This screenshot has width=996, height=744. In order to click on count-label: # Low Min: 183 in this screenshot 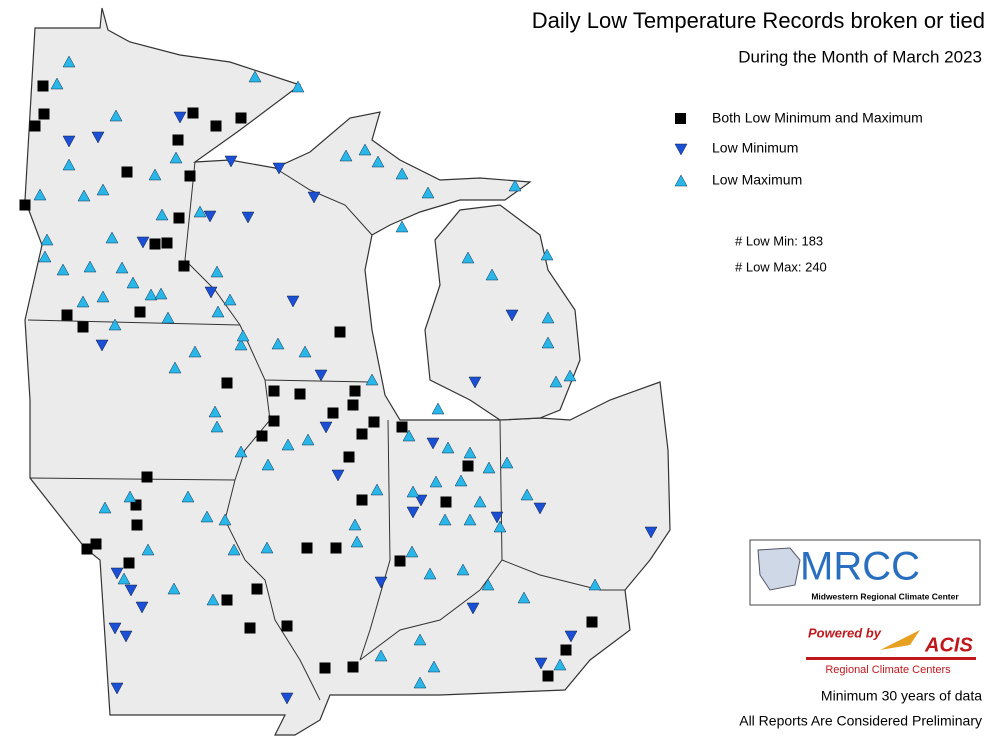, I will do `click(779, 240)`.